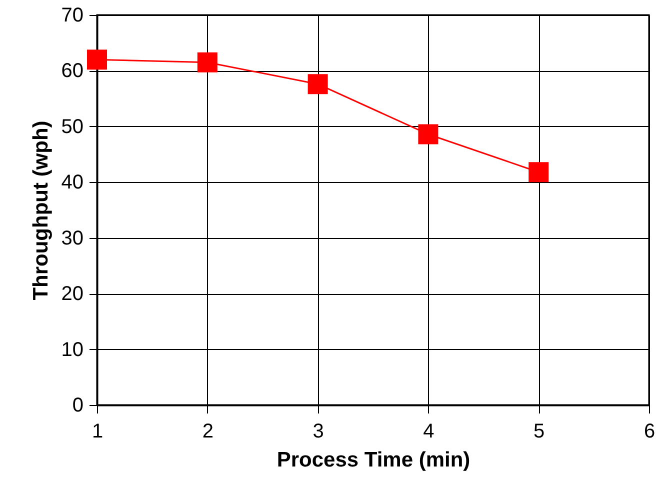 The image size is (665, 500). What do you see at coordinates (72, 71) in the screenshot?
I see `y-tick-label: 60` at bounding box center [72, 71].